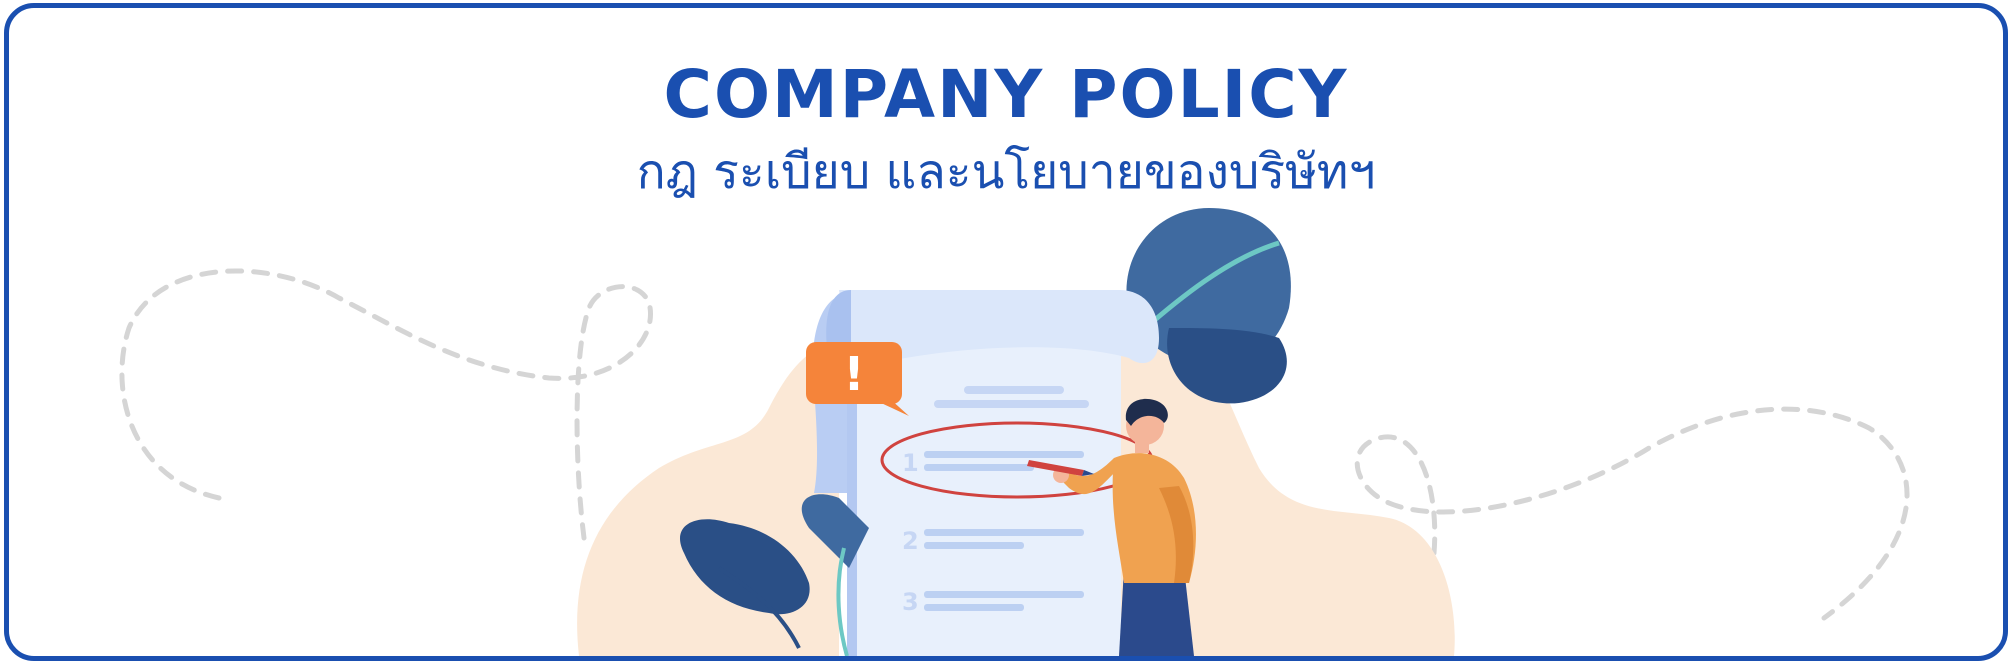 The image size is (2008, 661). I want to click on leaf-bottom-left, so click(774, 575).